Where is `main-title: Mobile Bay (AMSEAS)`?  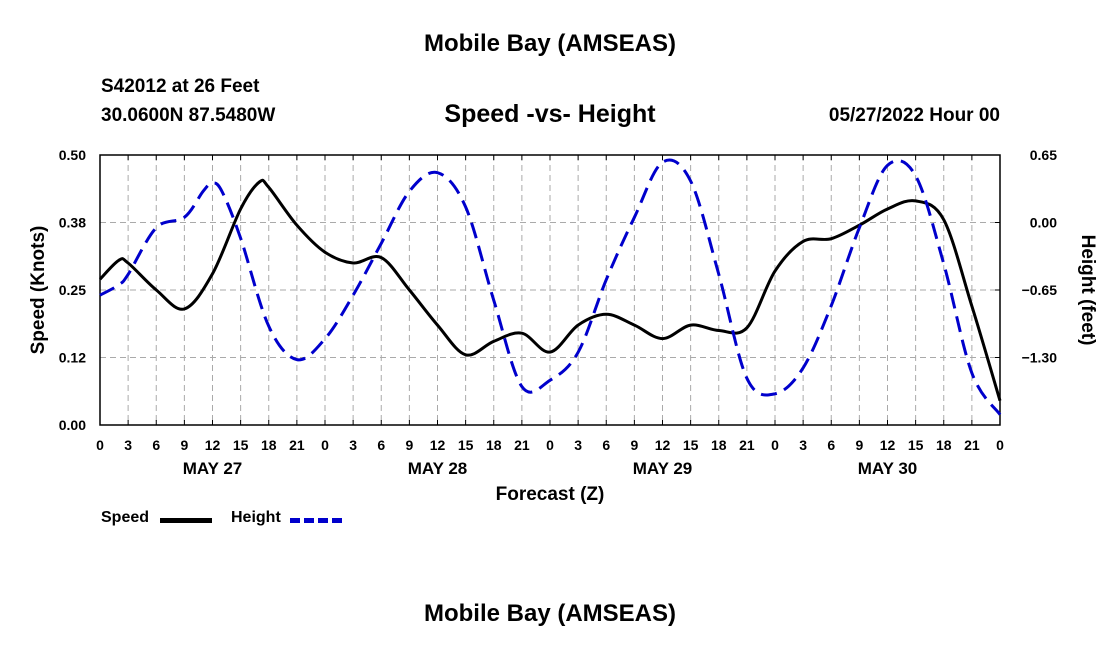
main-title: Mobile Bay (AMSEAS) is located at coordinates (550, 43).